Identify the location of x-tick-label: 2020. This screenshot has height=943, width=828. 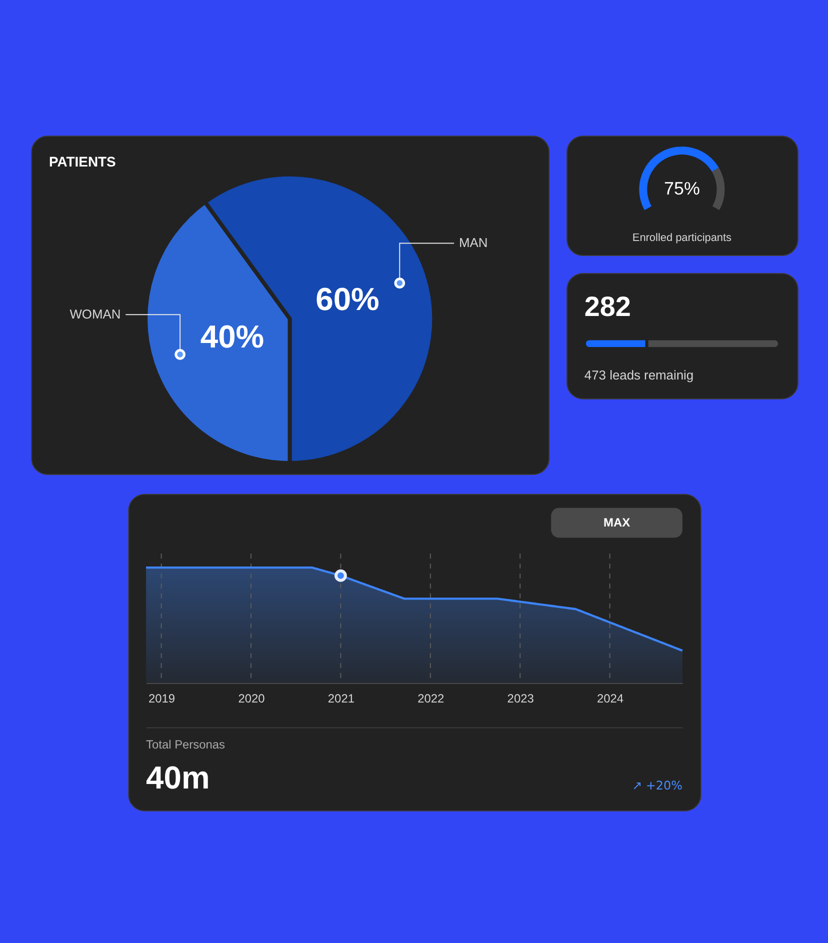
(252, 698).